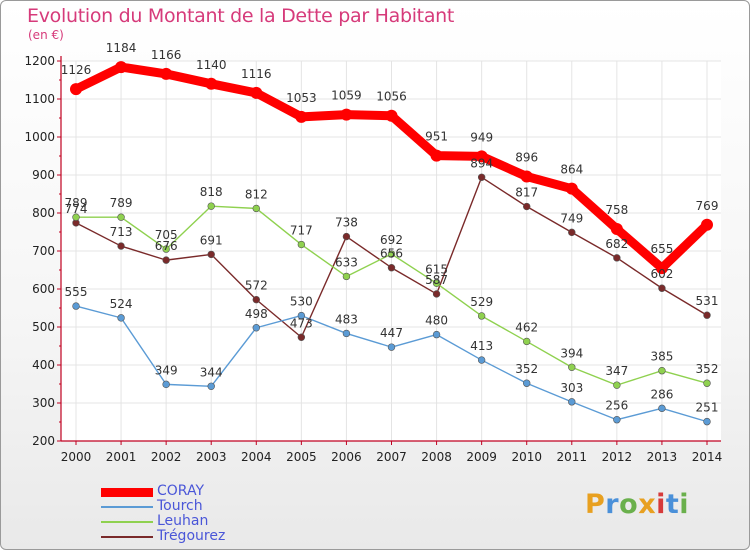 Image resolution: width=750 pixels, height=550 pixels. Describe the element at coordinates (256, 286) in the screenshot. I see `data-label-trégourez: 572` at that location.